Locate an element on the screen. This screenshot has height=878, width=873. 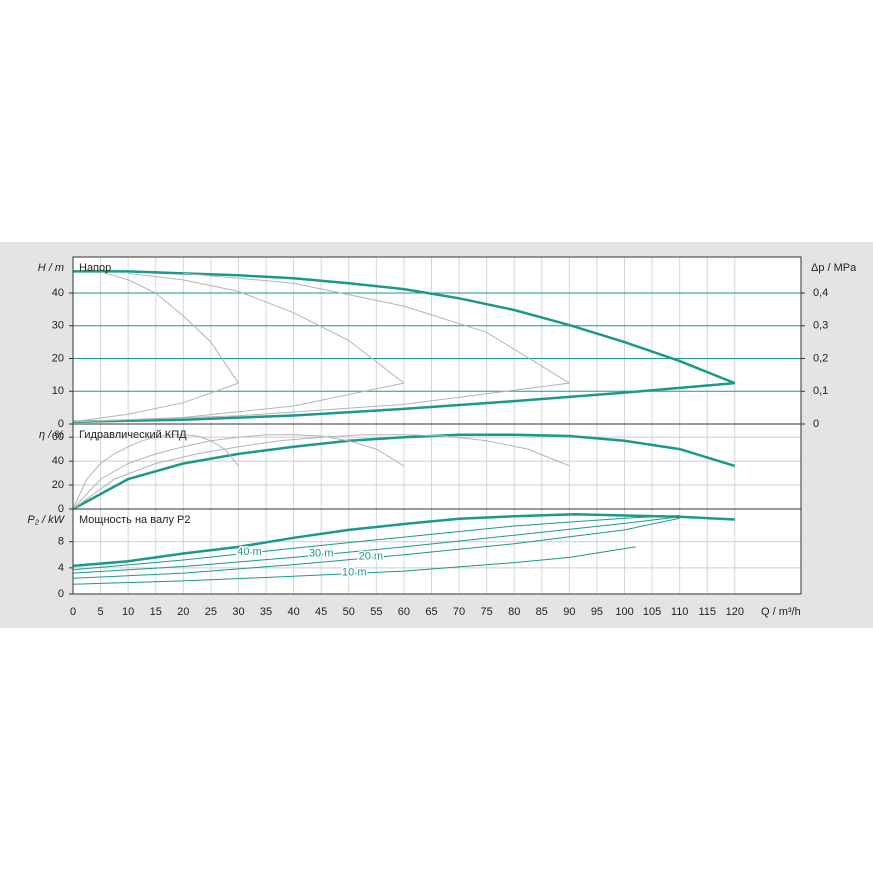
x-tick-label: 75 is located at coordinates (487, 612).